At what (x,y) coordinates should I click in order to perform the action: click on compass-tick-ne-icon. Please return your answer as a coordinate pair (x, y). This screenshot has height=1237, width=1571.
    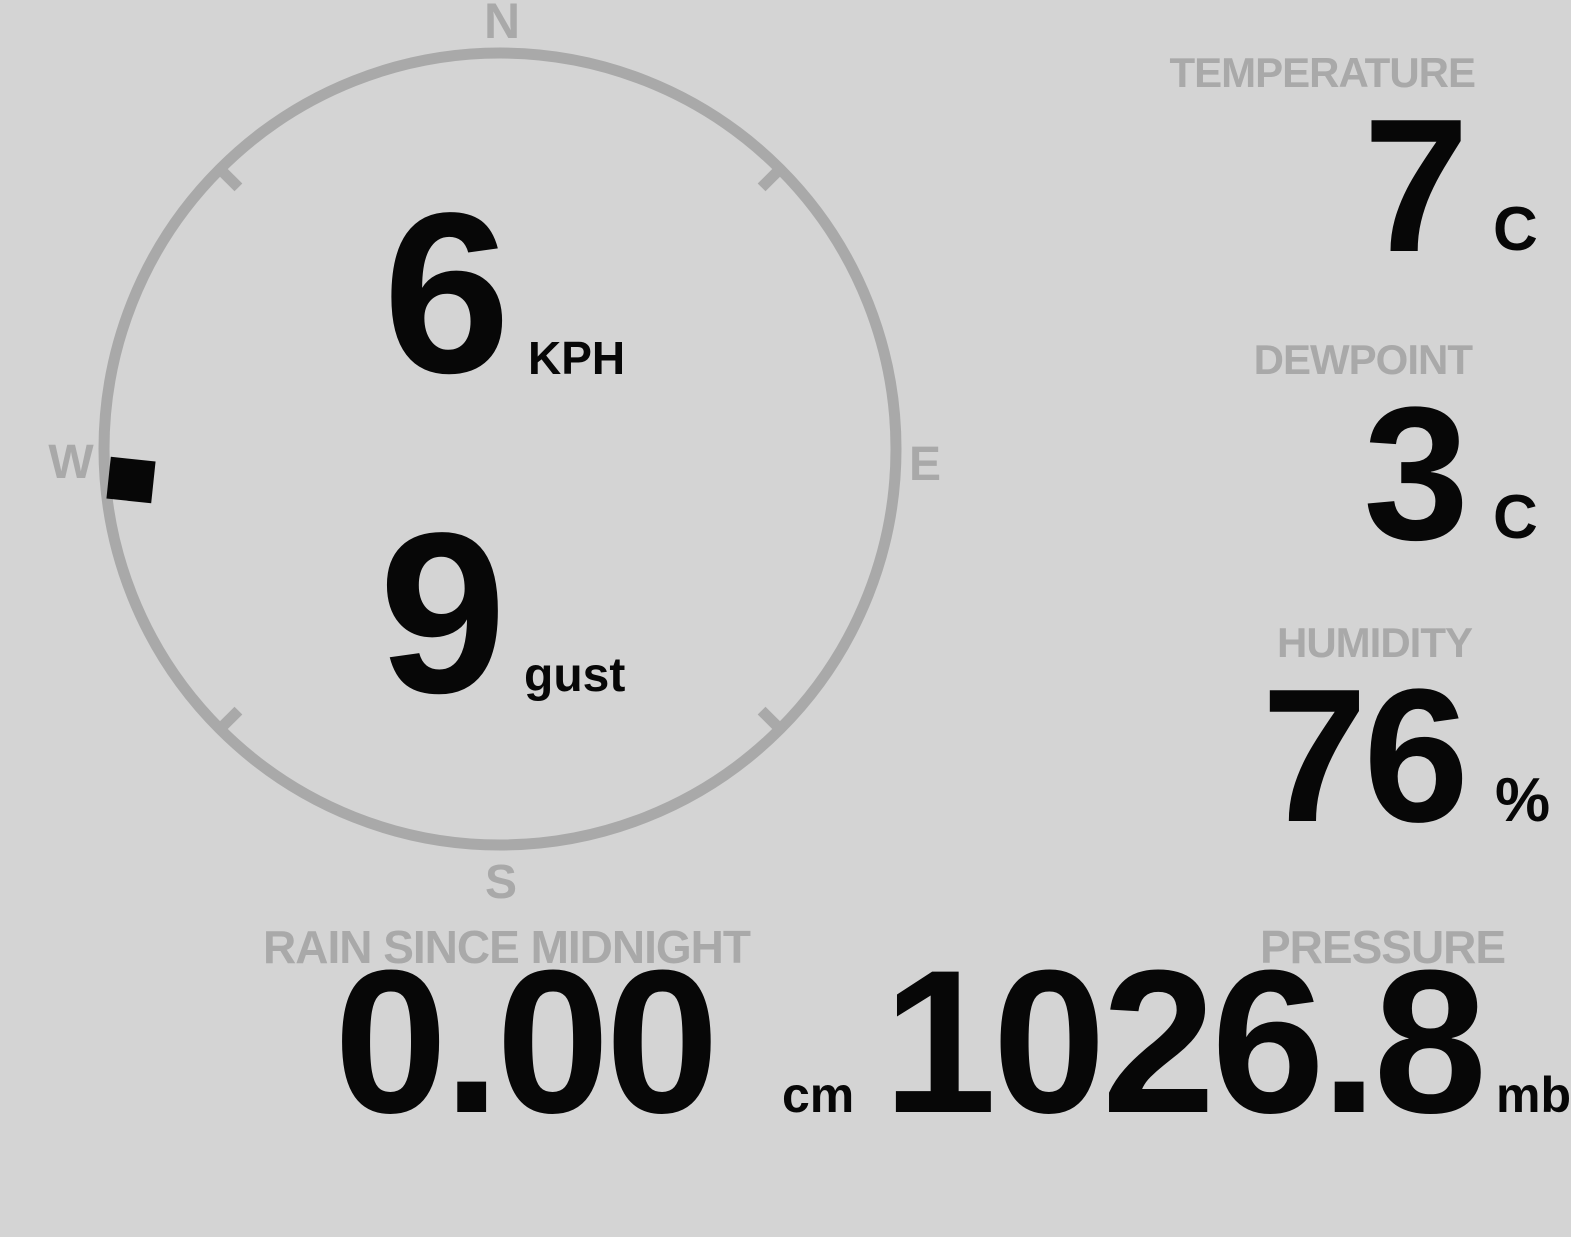
    Looking at the image, I should click on (771, 177).